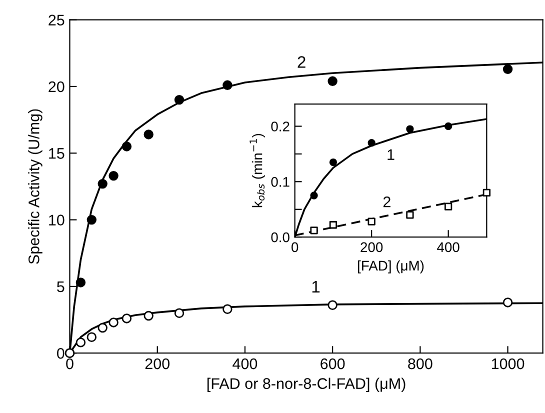  Describe the element at coordinates (332, 364) in the screenshot. I see `x-tick-label: 600` at that location.